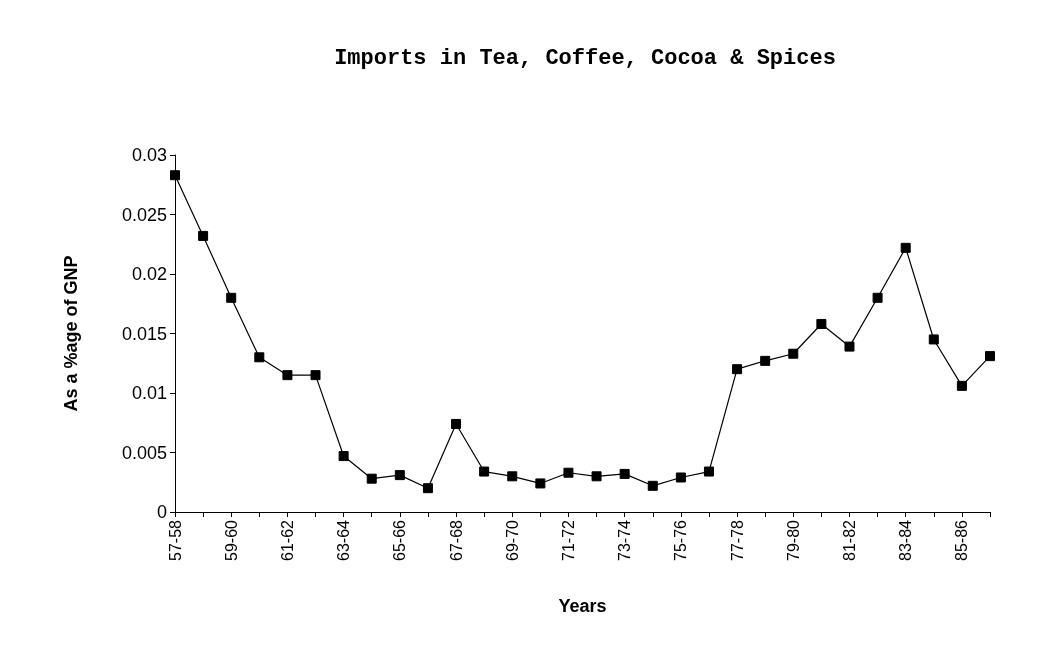  I want to click on x-tick-label: 61-62, so click(287, 540).